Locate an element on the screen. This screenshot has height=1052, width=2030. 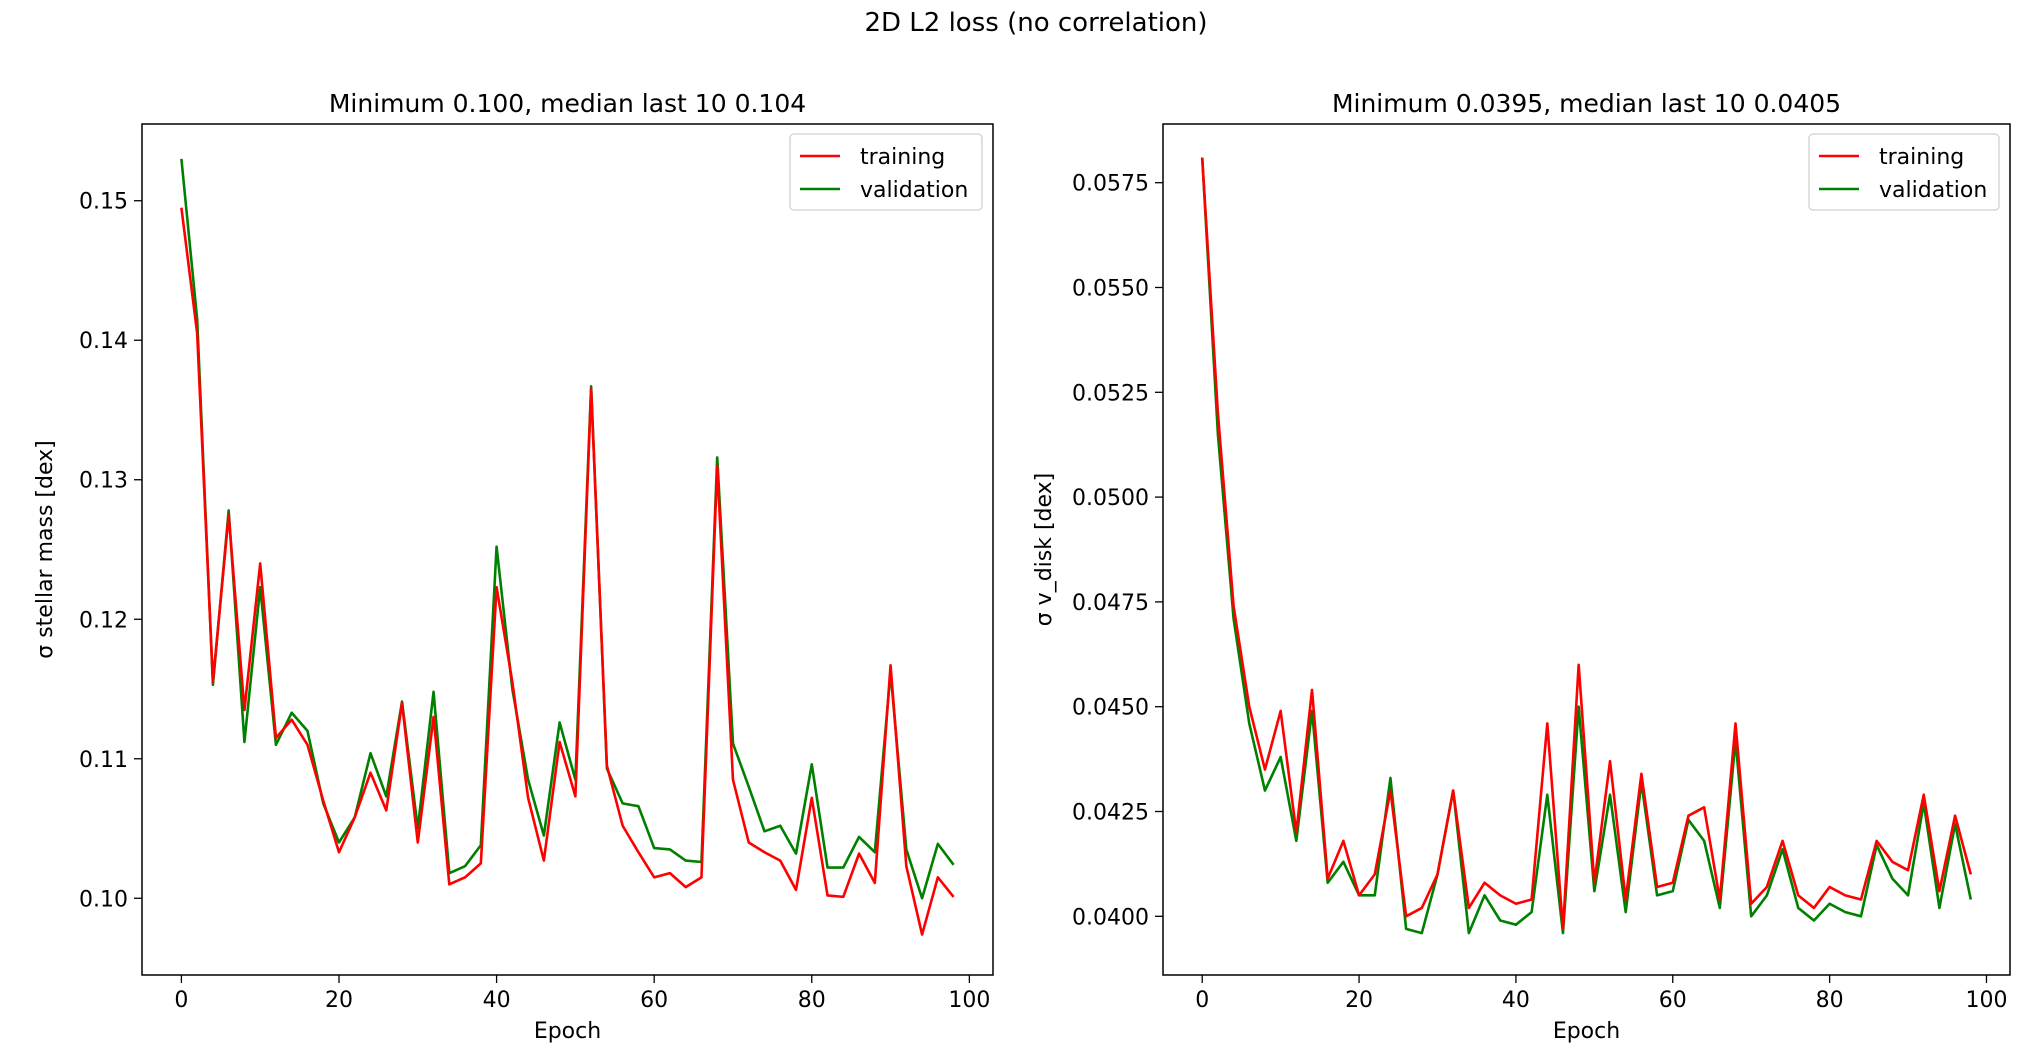
y-tick-label: 0.0550 is located at coordinates (1110, 288).